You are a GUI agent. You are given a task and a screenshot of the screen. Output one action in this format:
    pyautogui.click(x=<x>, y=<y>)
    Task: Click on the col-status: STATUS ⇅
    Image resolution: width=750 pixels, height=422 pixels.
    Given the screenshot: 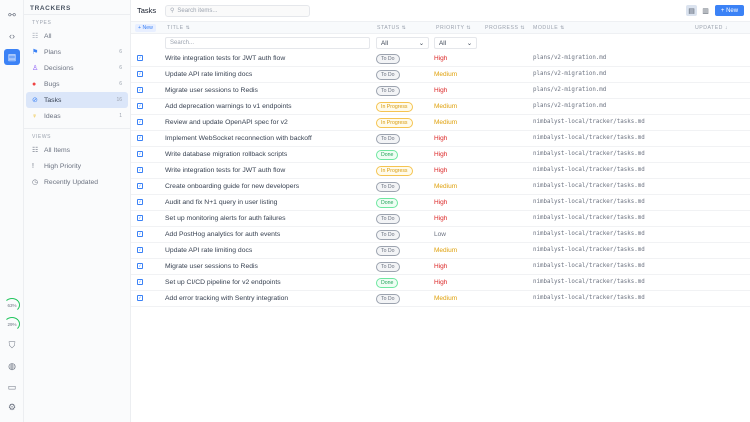 What is the action you would take?
    pyautogui.click(x=392, y=28)
    